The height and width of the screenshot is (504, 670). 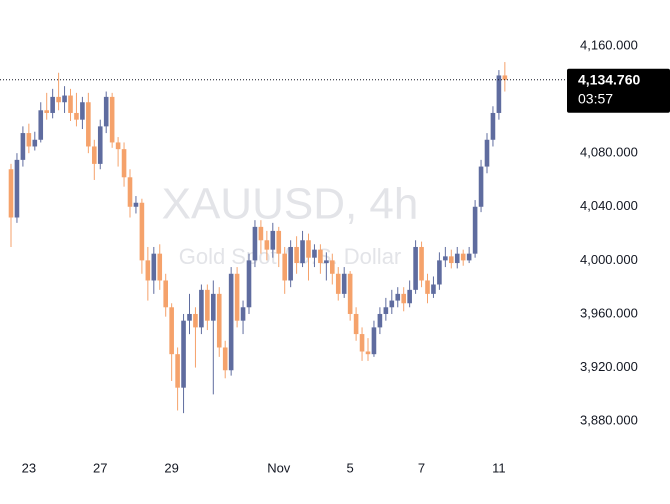 I want to click on last-price-label: 4,134.760, so click(x=609, y=79).